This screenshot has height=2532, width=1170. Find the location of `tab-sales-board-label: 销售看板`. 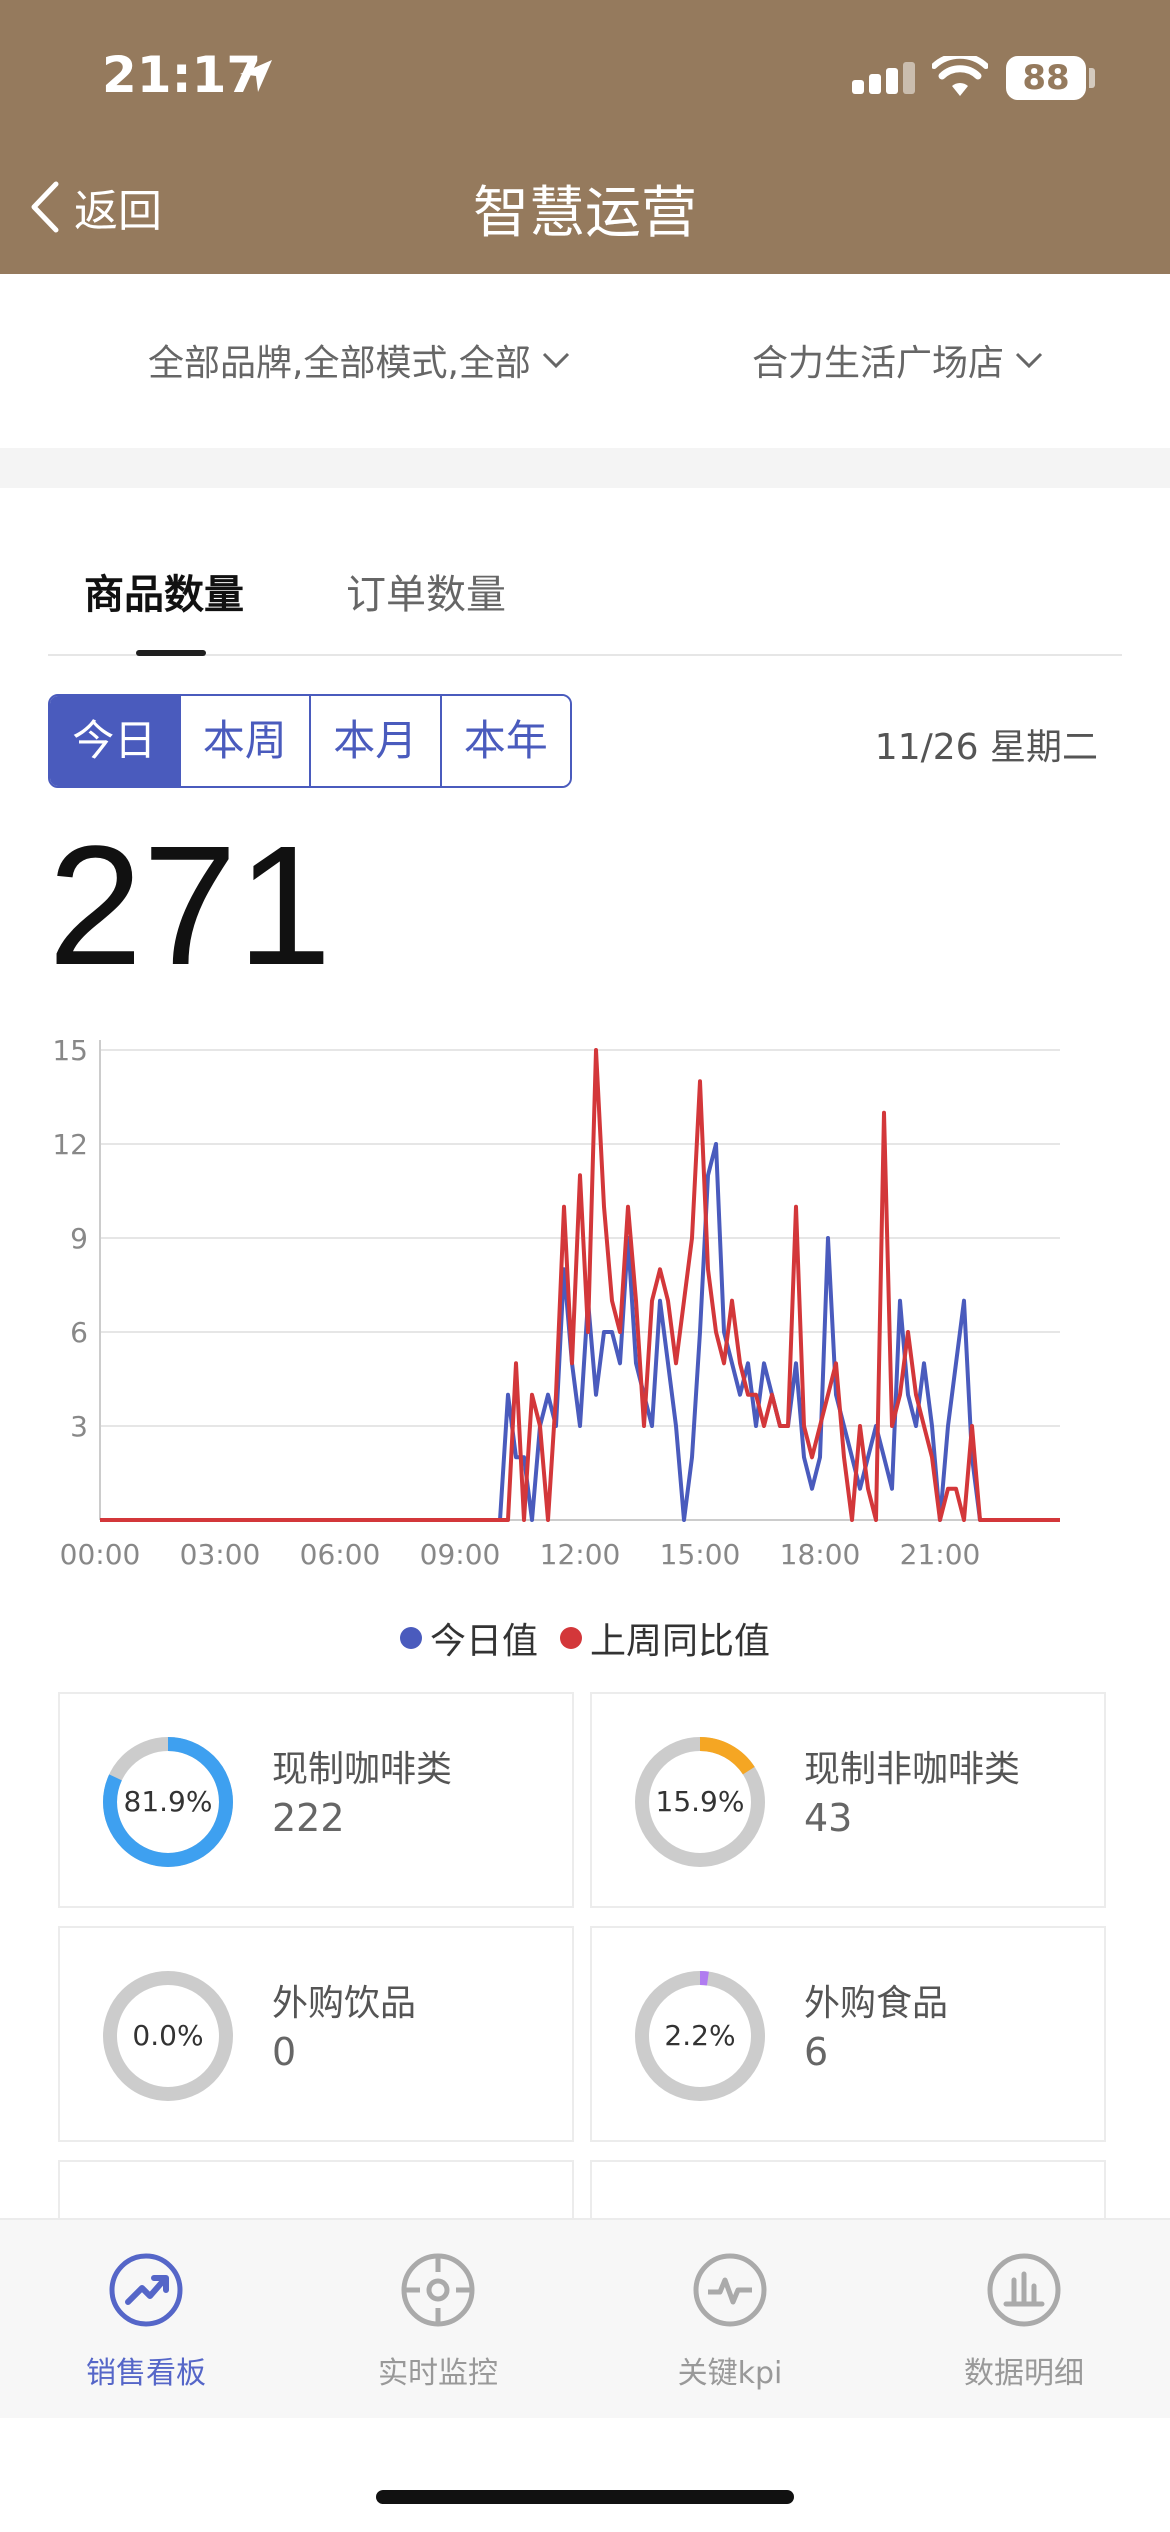

tab-sales-board-label: 销售看板 is located at coordinates (146, 2373).